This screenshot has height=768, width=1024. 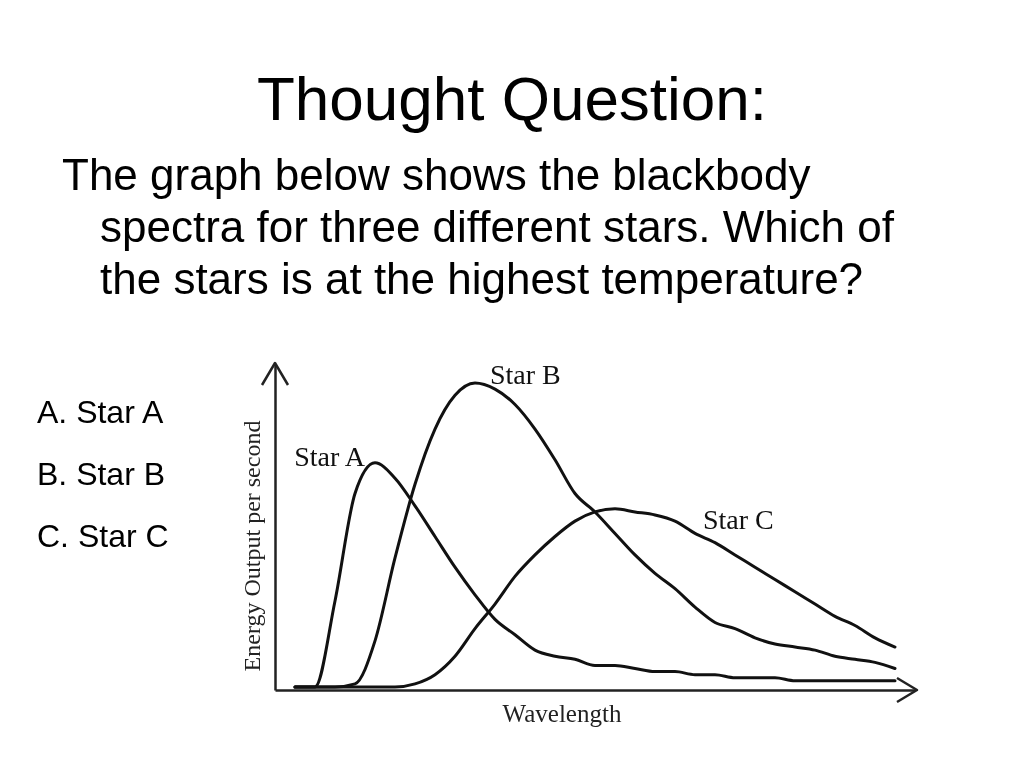 What do you see at coordinates (101, 474) in the screenshot?
I see `text: B. Star B` at bounding box center [101, 474].